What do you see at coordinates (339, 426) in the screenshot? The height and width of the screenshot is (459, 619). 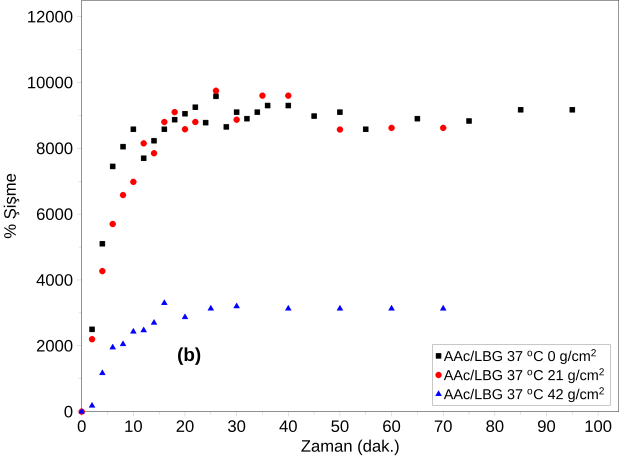 I see `x-tick-label: 50` at bounding box center [339, 426].